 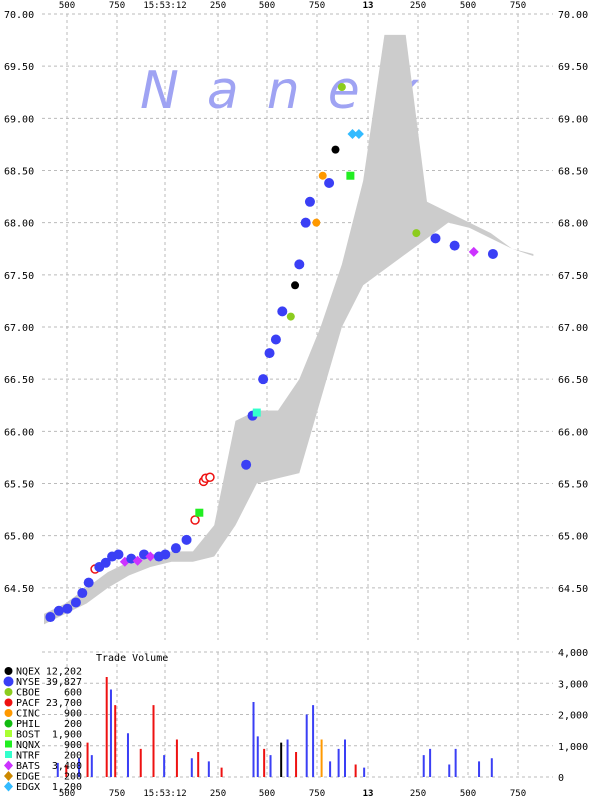 I want to click on legend-item-cboe: CBOE 600, so click(x=43, y=693).